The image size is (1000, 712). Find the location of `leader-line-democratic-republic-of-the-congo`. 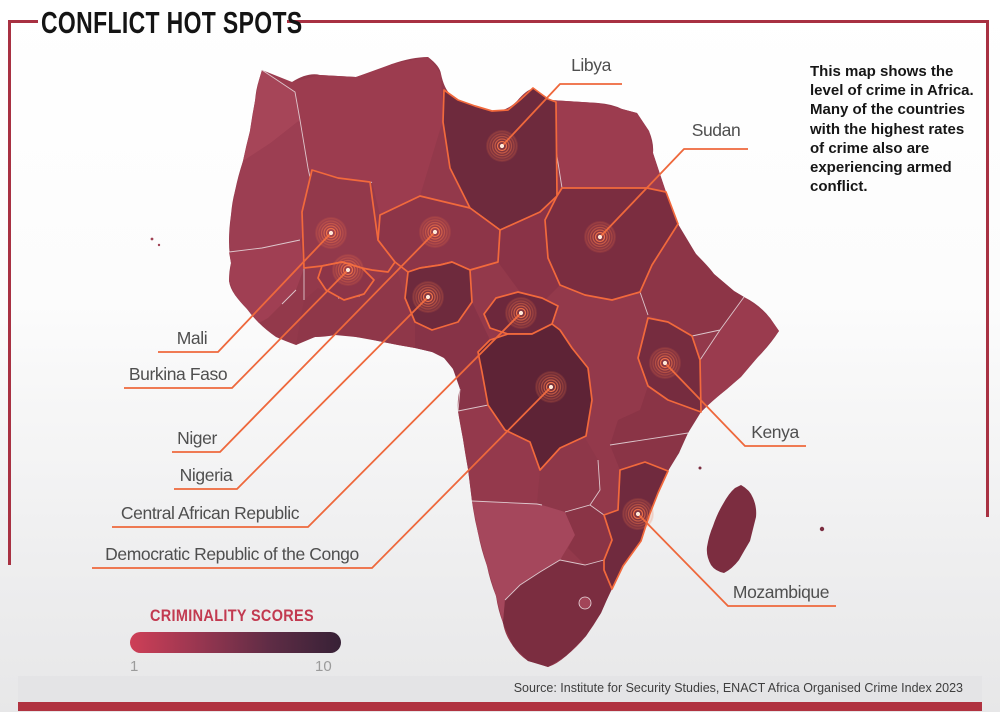

leader-line-democratic-republic-of-the-congo is located at coordinates (322, 477).